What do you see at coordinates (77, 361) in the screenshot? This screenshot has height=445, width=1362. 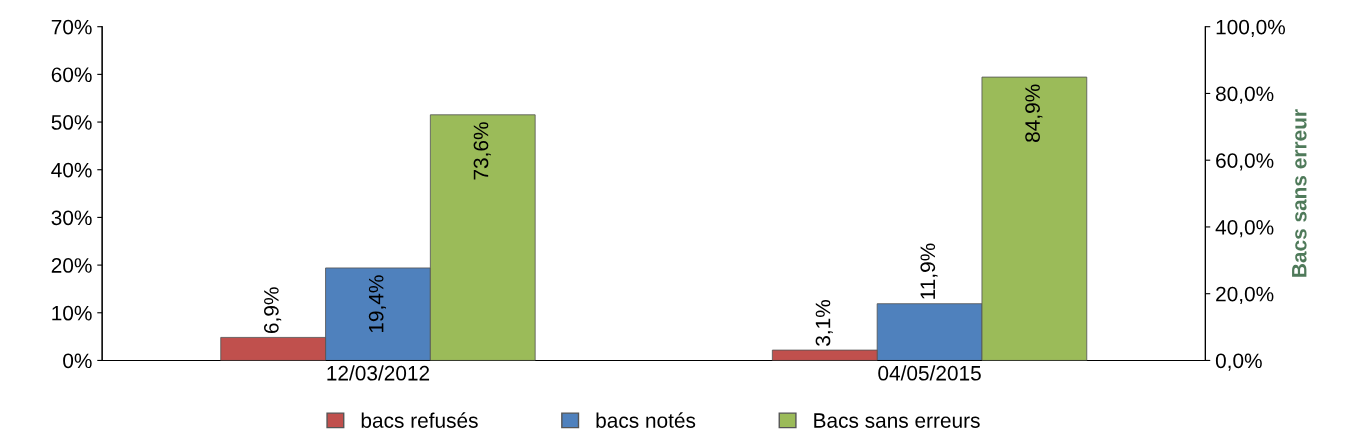 I see `y-tick-label: 0%` at bounding box center [77, 361].